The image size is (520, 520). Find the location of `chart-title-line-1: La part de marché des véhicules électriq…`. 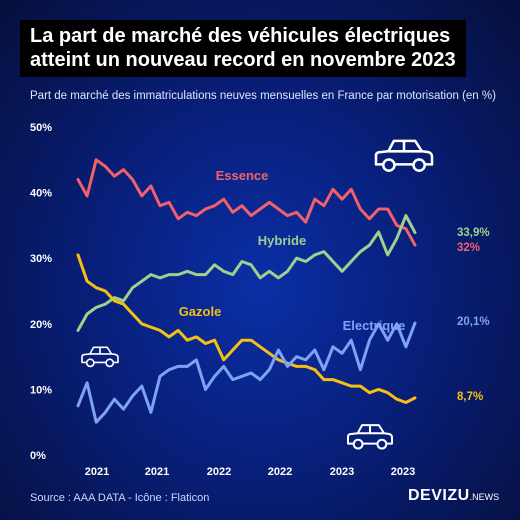

chart-title-line-1: La part de marché des véhicules électriq… is located at coordinates (240, 36).